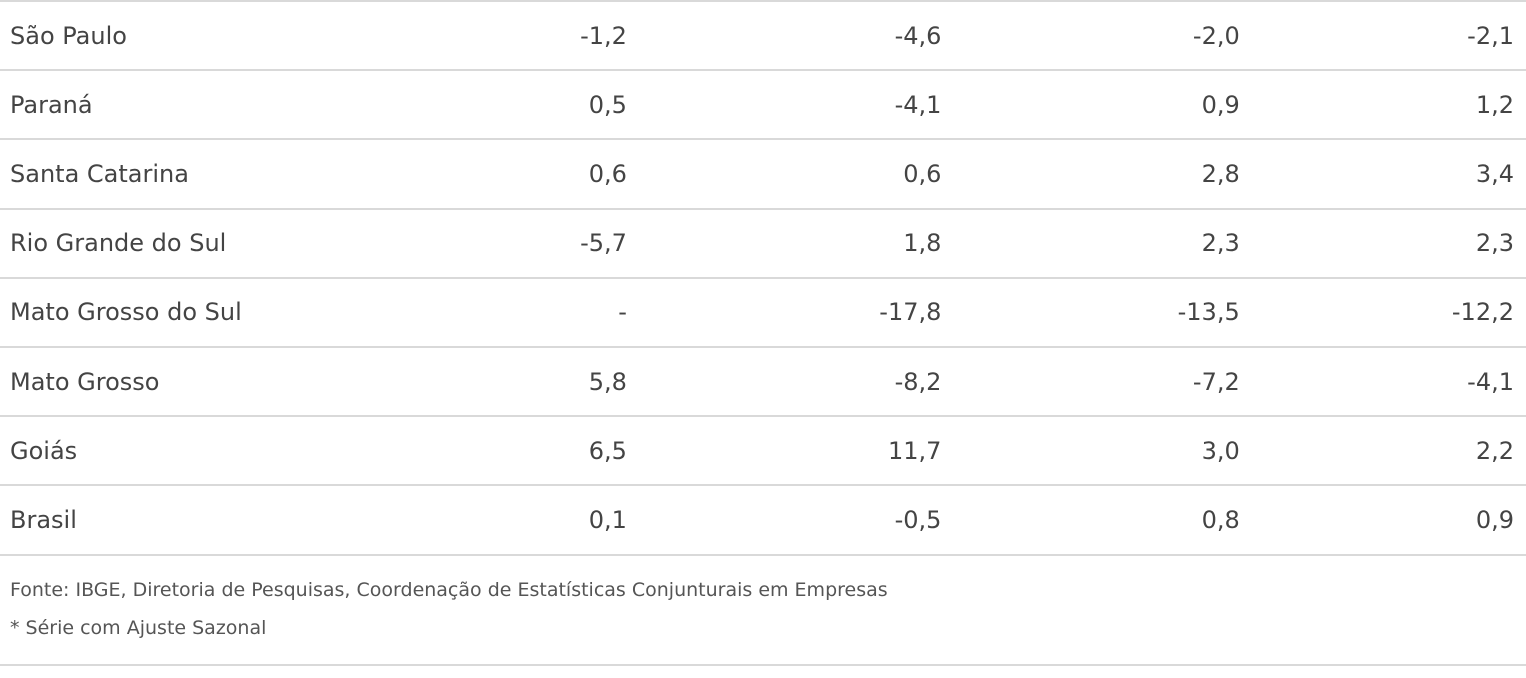 The width and height of the screenshot is (1526, 678). I want to click on value-cell: 0,1, so click(530, 520).